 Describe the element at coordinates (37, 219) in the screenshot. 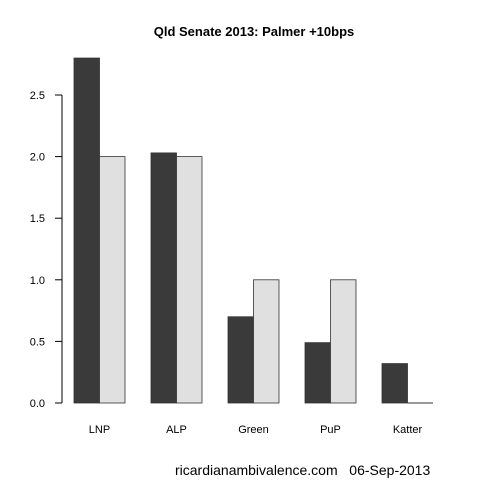

I see `y-tick-label: 1.5` at that location.